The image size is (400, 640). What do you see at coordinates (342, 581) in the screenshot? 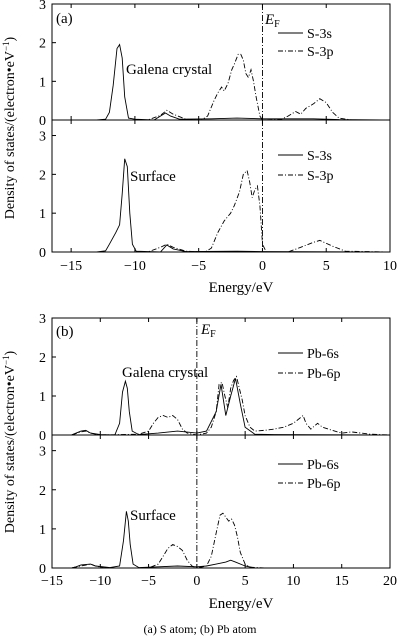
I see `x-tick-label: 15` at bounding box center [342, 581].